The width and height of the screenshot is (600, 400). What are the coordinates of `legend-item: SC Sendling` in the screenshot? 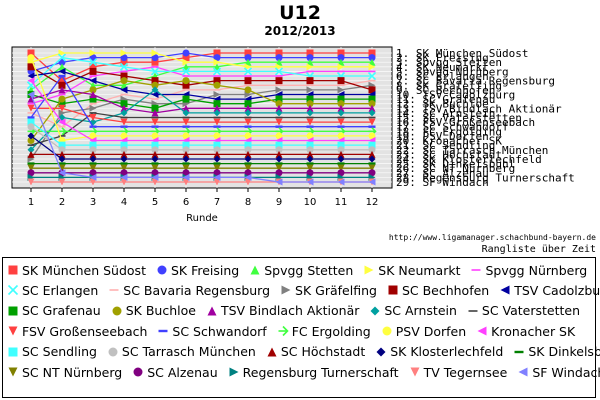 It's located at (52, 352).